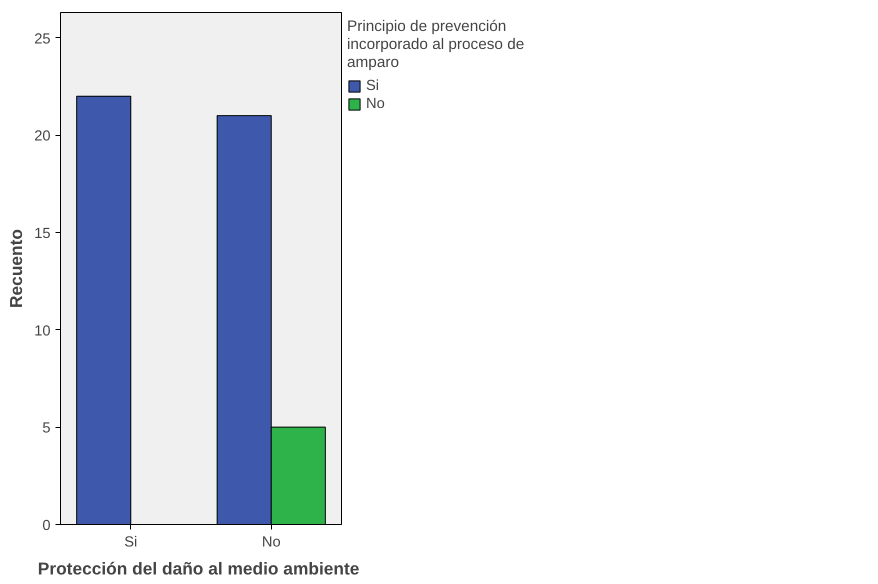  What do you see at coordinates (435, 45) in the screenshot?
I see `legend-title: Principio de prevención incorporado al proceso de amparo` at bounding box center [435, 45].